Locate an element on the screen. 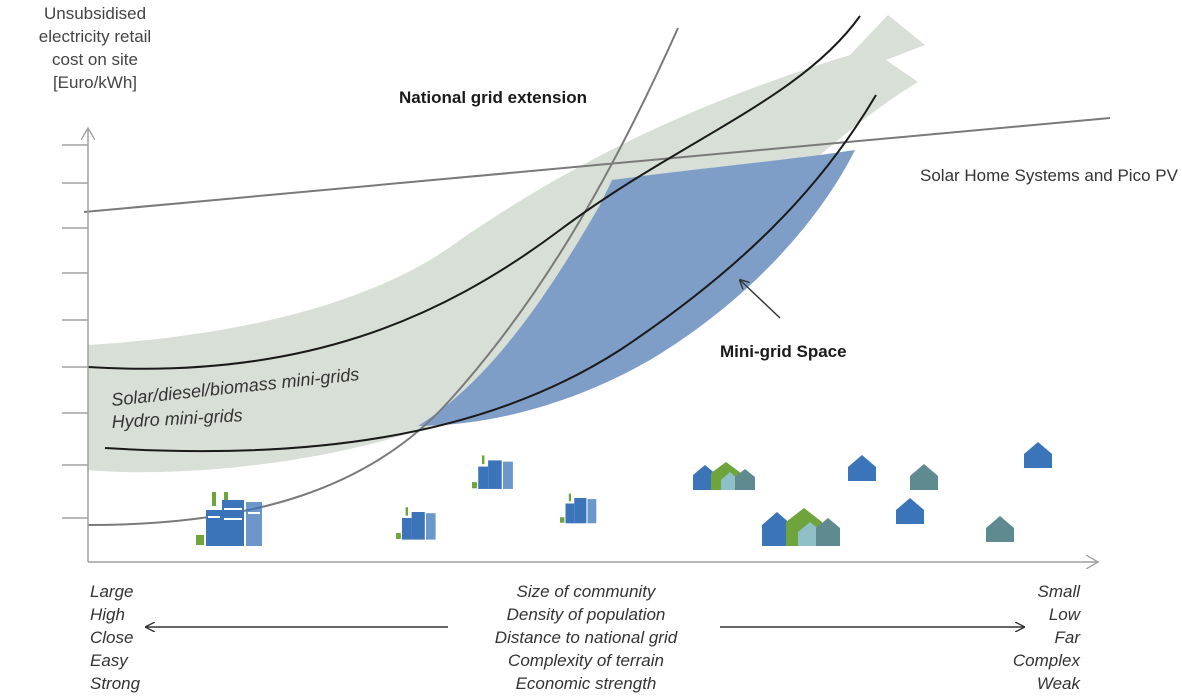 The image size is (1182, 698). y-axis-label-line: cost on site is located at coordinates (95, 59).